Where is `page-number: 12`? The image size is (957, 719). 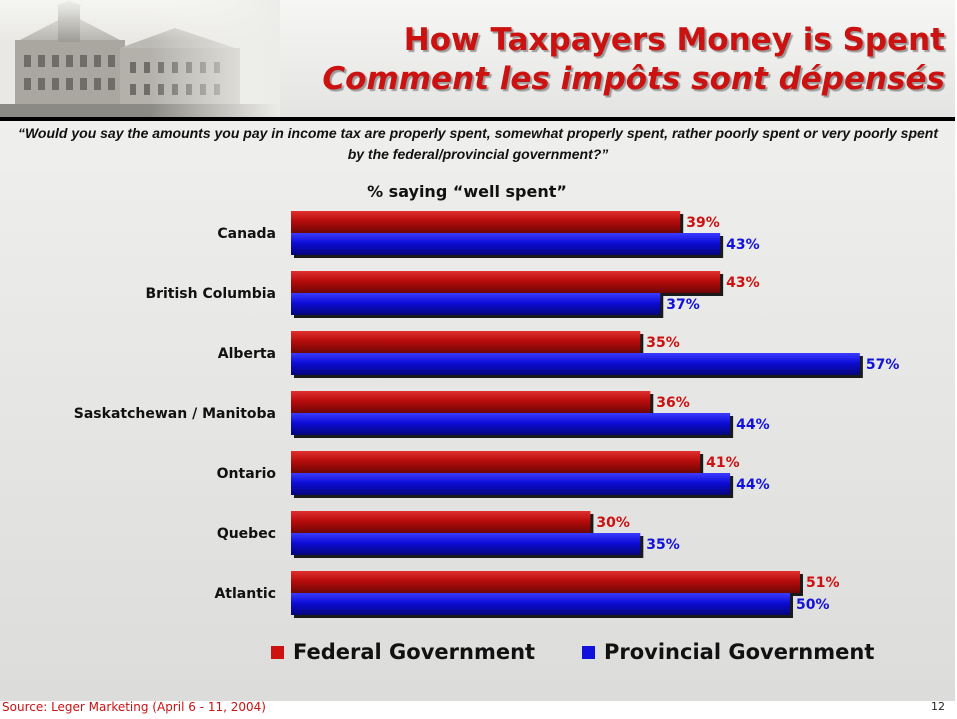 page-number: 12 is located at coordinates (938, 706).